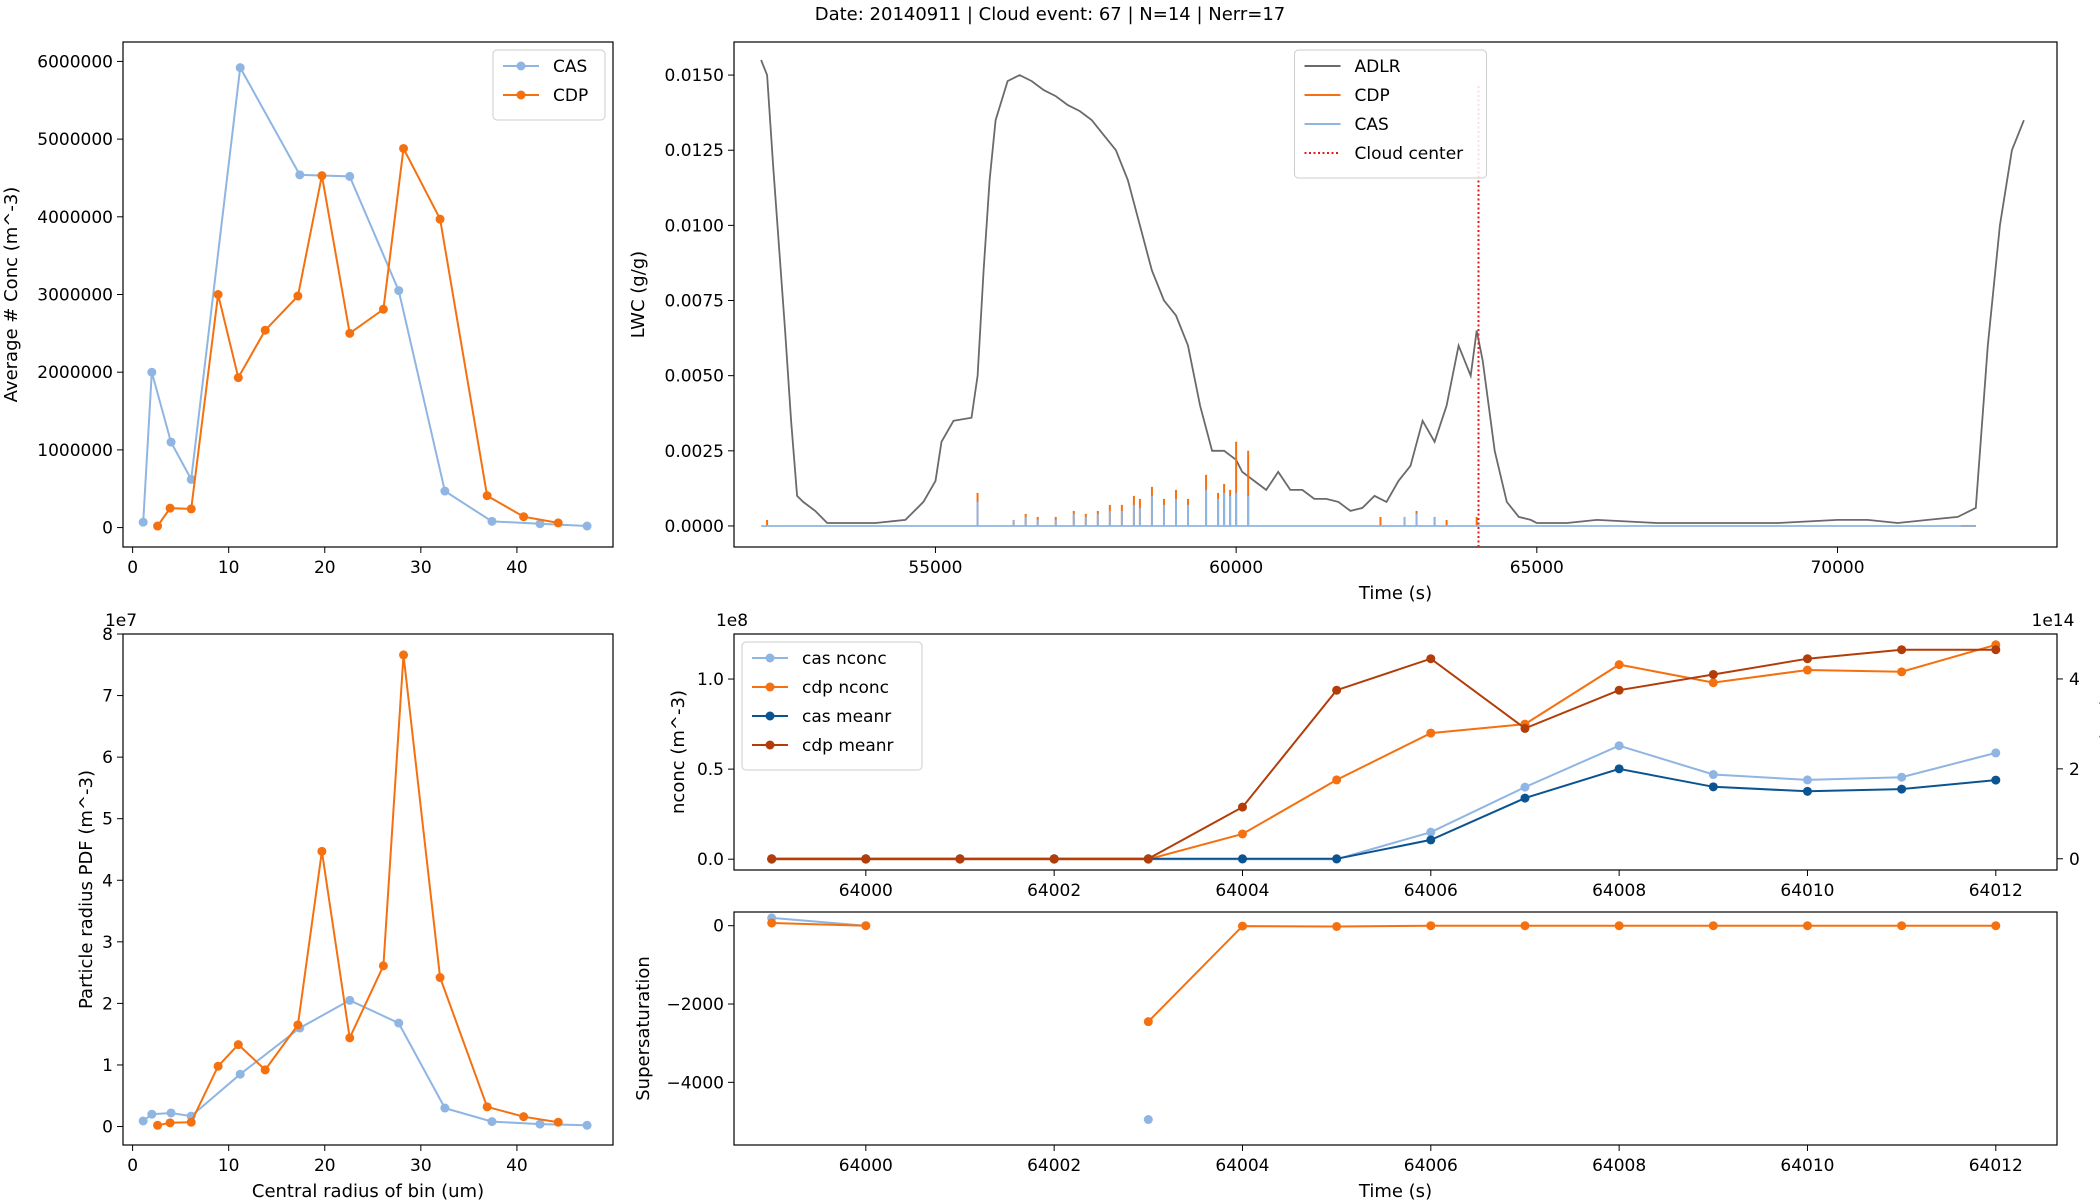 The image size is (2100, 1200). What do you see at coordinates (107, 1128) in the screenshot?
I see `y-tick-label: 0` at bounding box center [107, 1128].